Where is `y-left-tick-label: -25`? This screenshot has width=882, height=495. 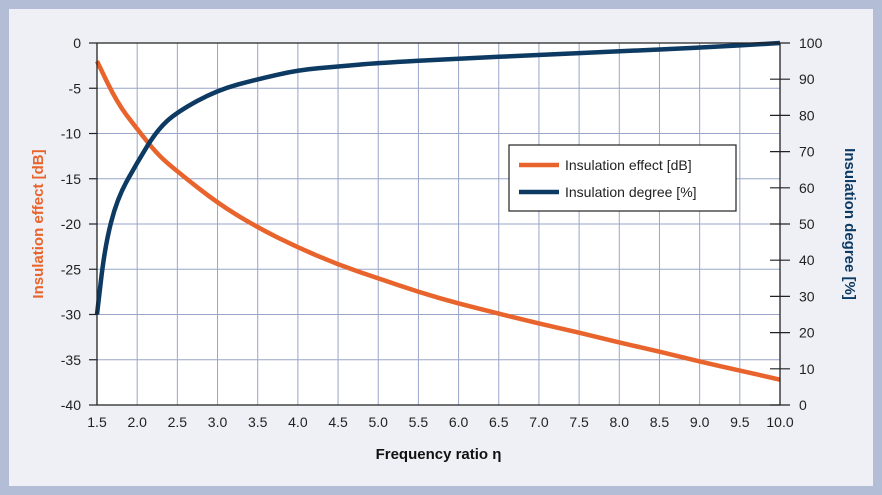 y-left-tick-label: -25 is located at coordinates (71, 269).